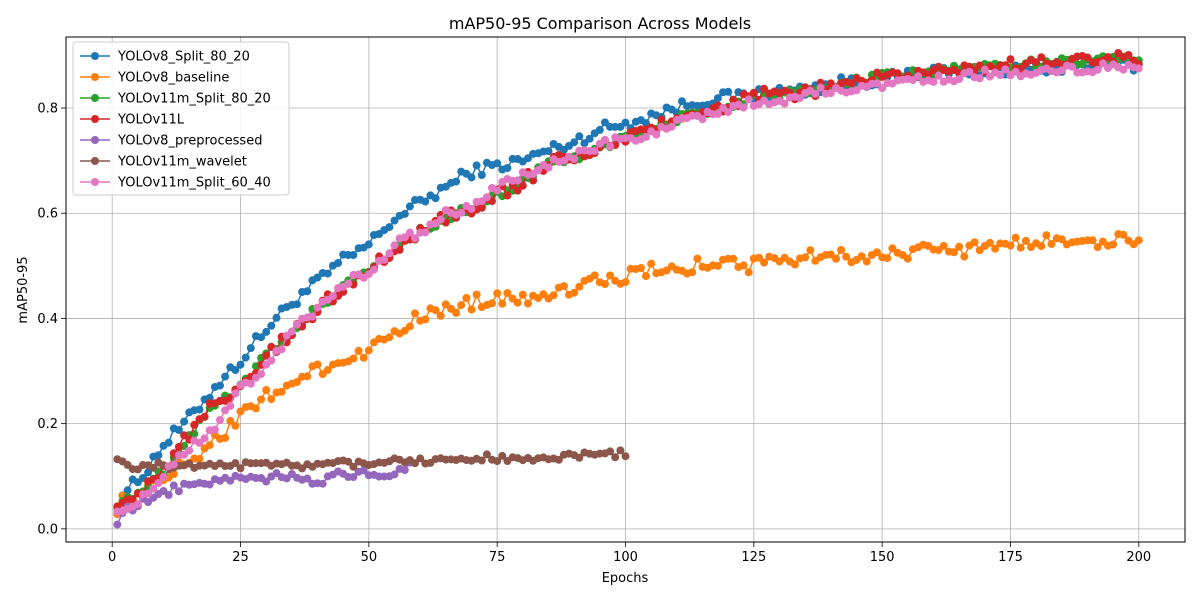 The height and width of the screenshot is (600, 1200). Describe the element at coordinates (175, 99) in the screenshot. I see `legend-item: YOLOv11m_Split_80_20` at that location.